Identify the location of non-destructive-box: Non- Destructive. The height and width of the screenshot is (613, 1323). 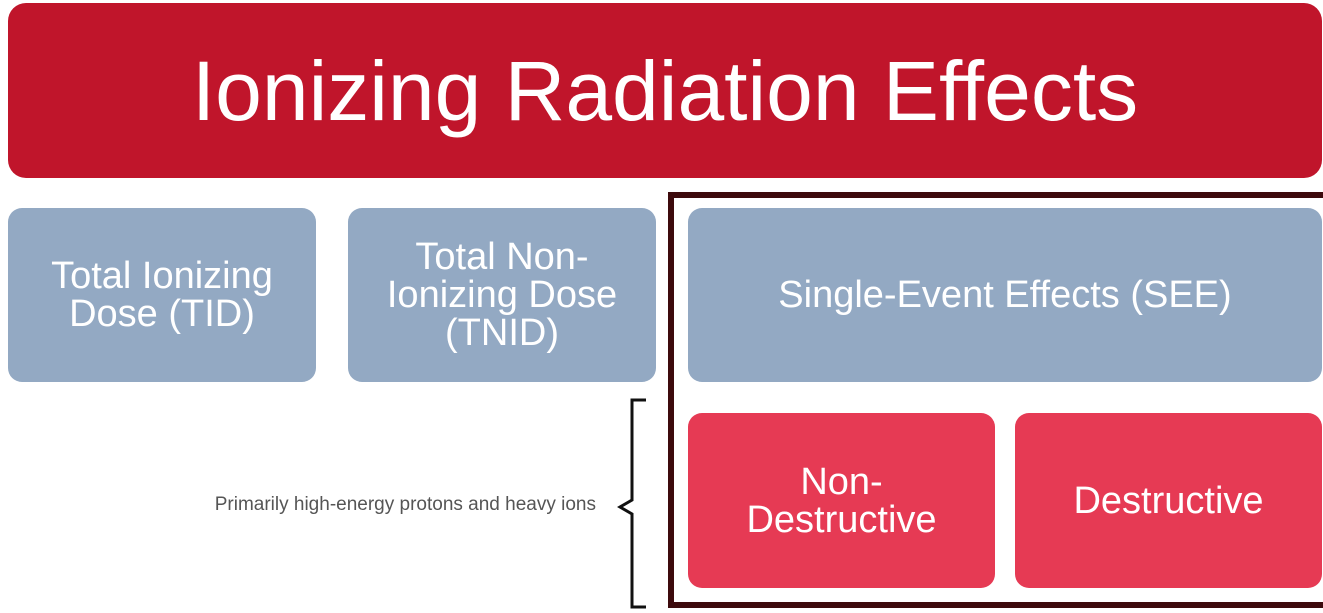
(841, 500).